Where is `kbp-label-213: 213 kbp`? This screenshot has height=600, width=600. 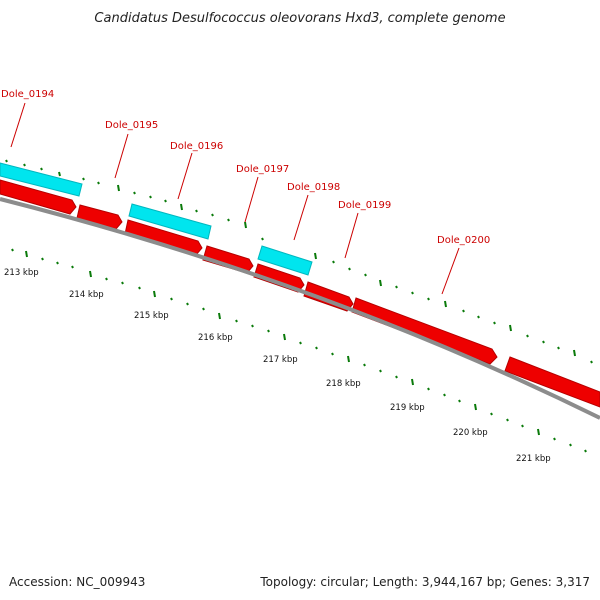 kbp-label-213: 213 kbp is located at coordinates (21, 273).